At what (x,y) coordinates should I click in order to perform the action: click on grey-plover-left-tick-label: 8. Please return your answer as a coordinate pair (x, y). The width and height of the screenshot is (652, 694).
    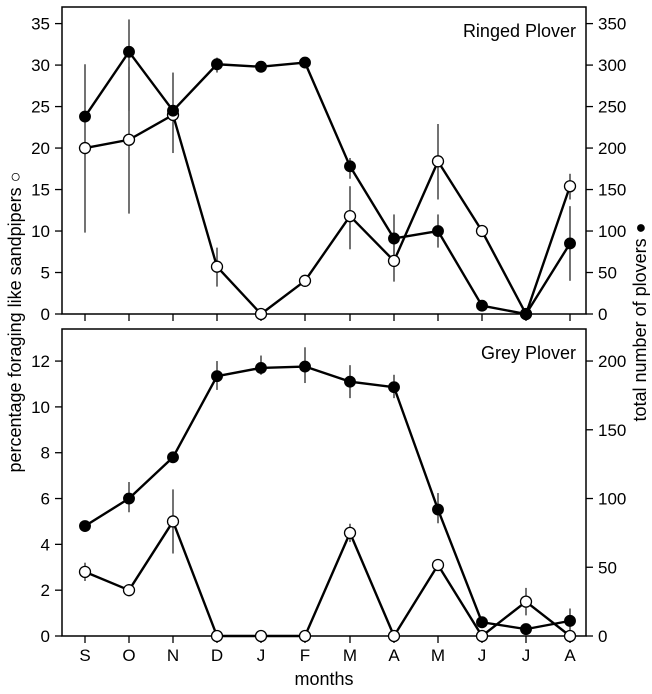
    Looking at the image, I should click on (45, 453).